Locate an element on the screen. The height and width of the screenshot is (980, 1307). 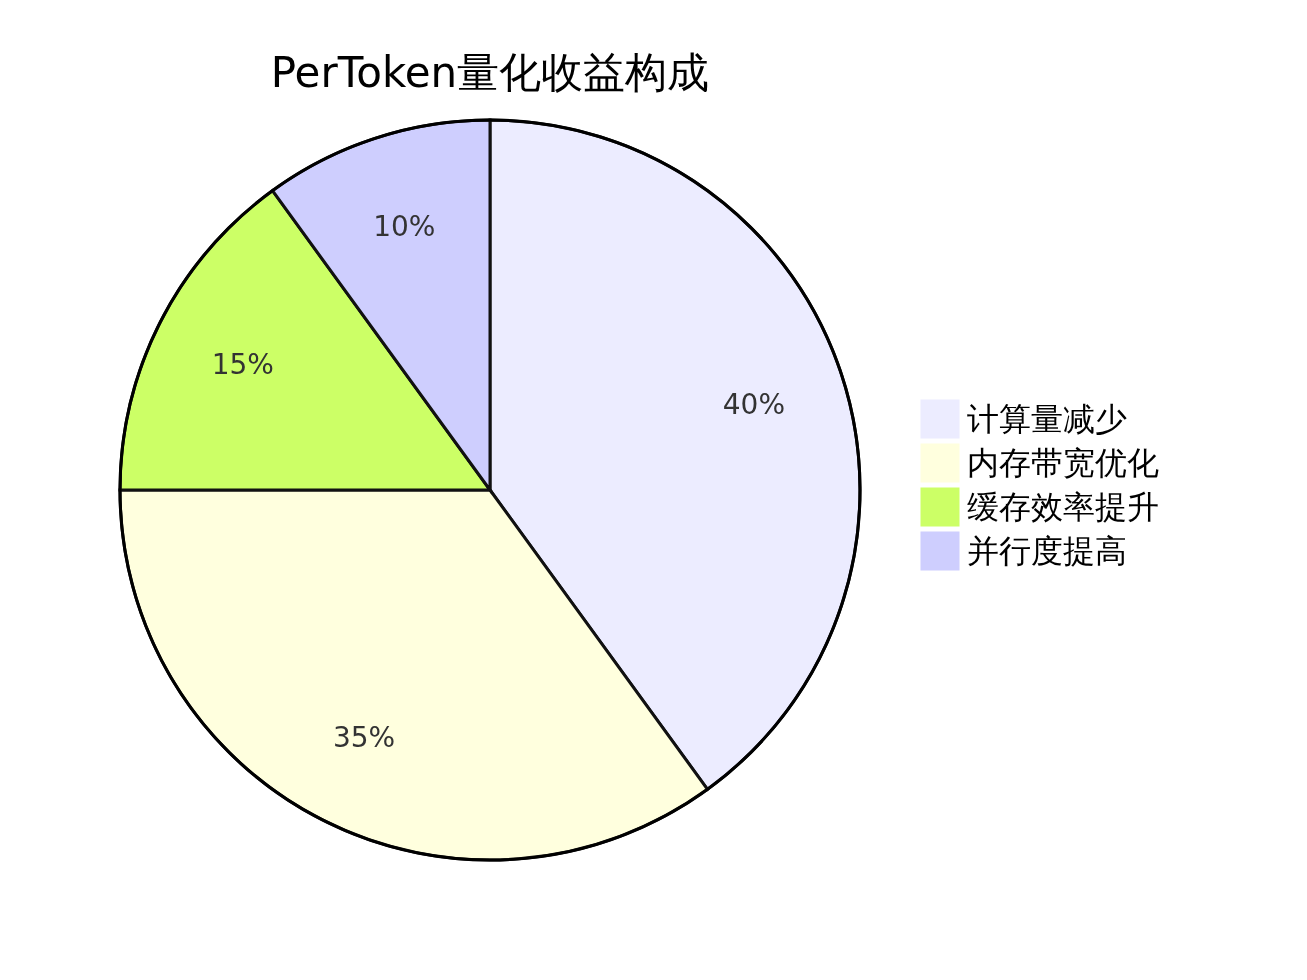
data-label: 15% is located at coordinates (242, 364).